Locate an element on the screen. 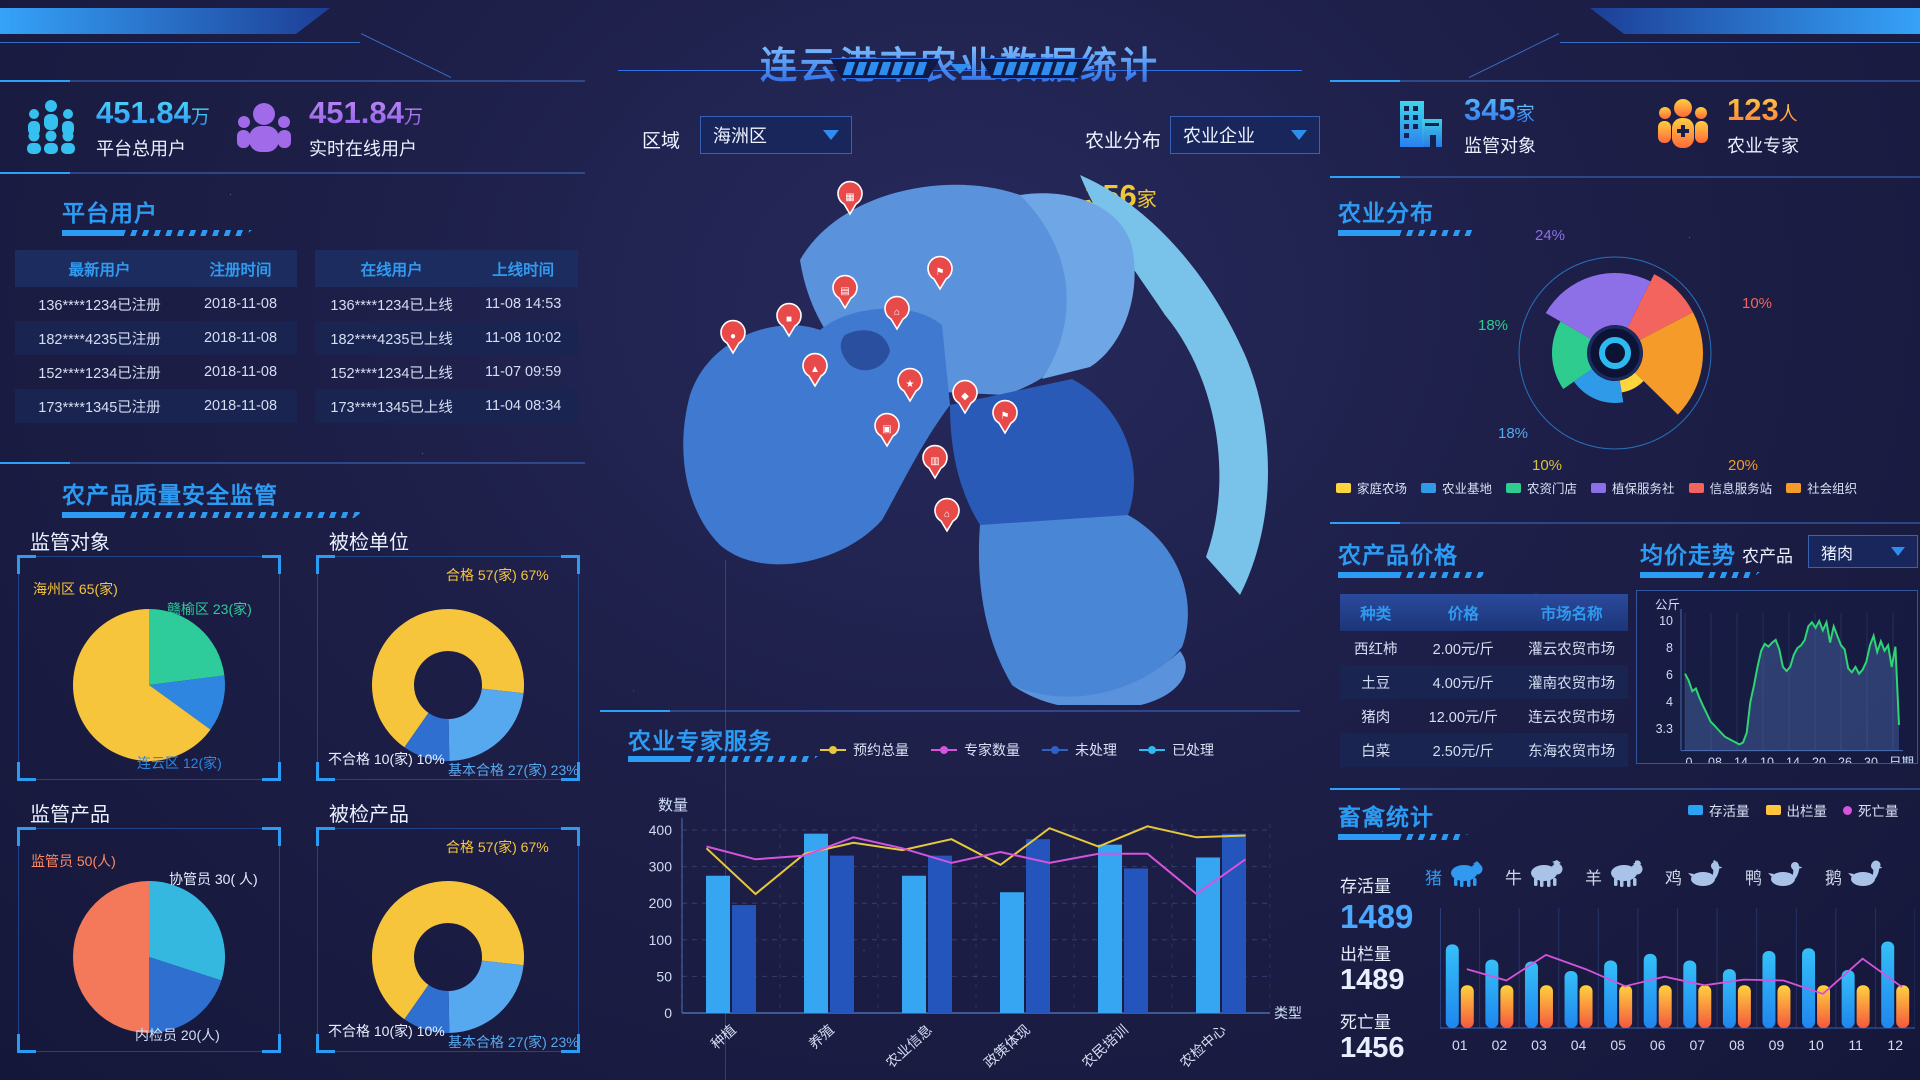 Image resolution: width=1920 pixels, height=1080 pixels. animal-tab-sheep: 羊 is located at coordinates (1614, 876).